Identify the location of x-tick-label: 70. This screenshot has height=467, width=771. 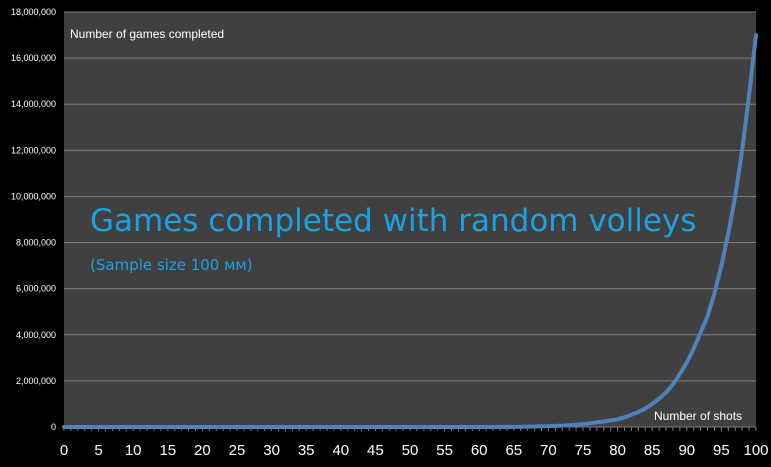
(548, 450).